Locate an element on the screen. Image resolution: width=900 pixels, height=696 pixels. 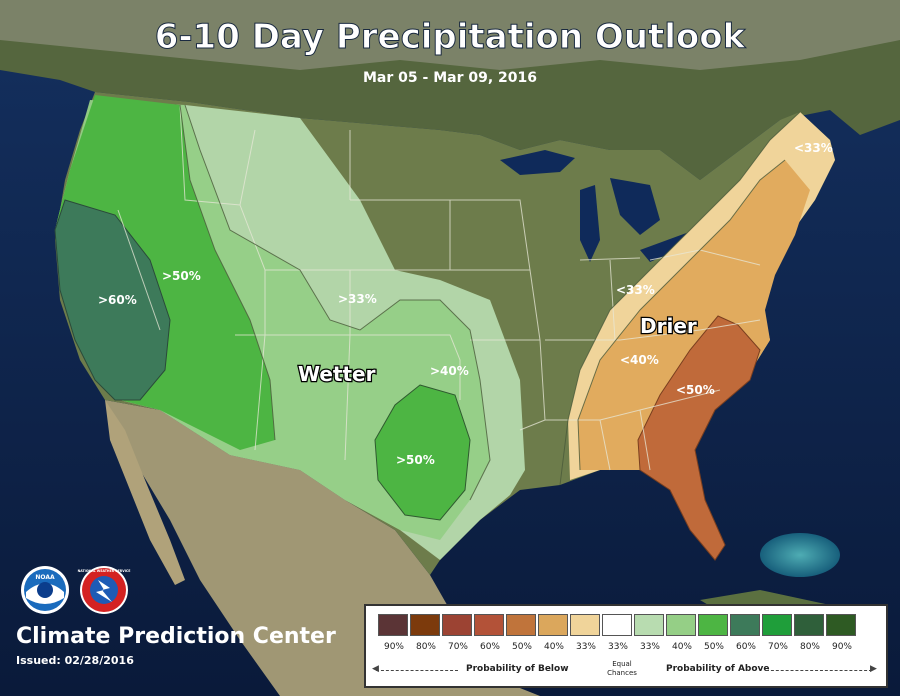
lake-michigan is located at coordinates (590, 223).